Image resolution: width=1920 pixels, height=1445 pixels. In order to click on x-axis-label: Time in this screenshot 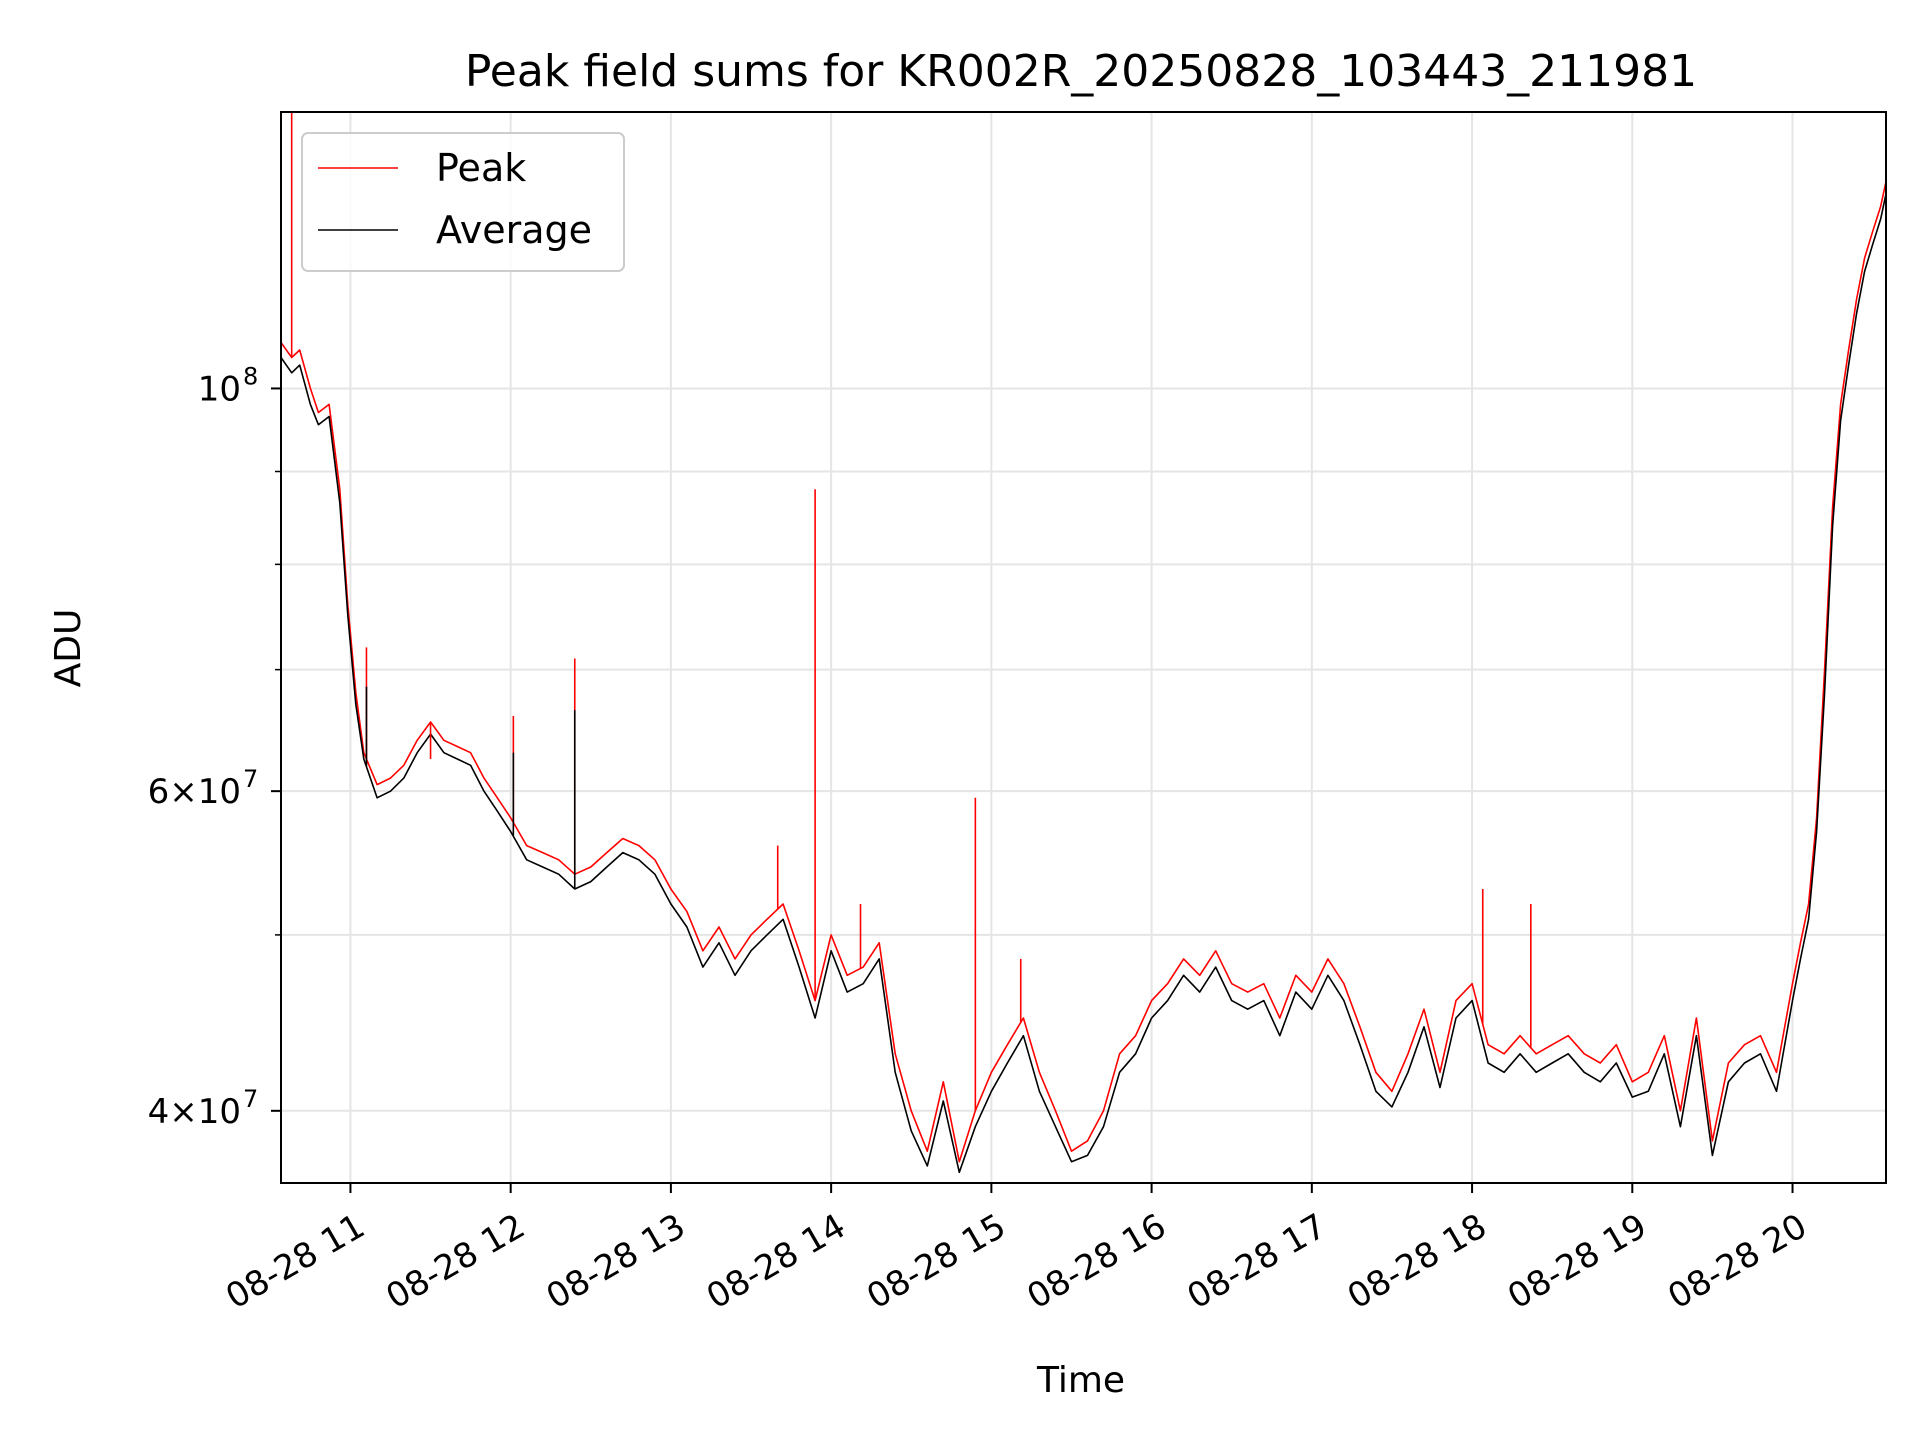, I will do `click(1080, 1380)`.